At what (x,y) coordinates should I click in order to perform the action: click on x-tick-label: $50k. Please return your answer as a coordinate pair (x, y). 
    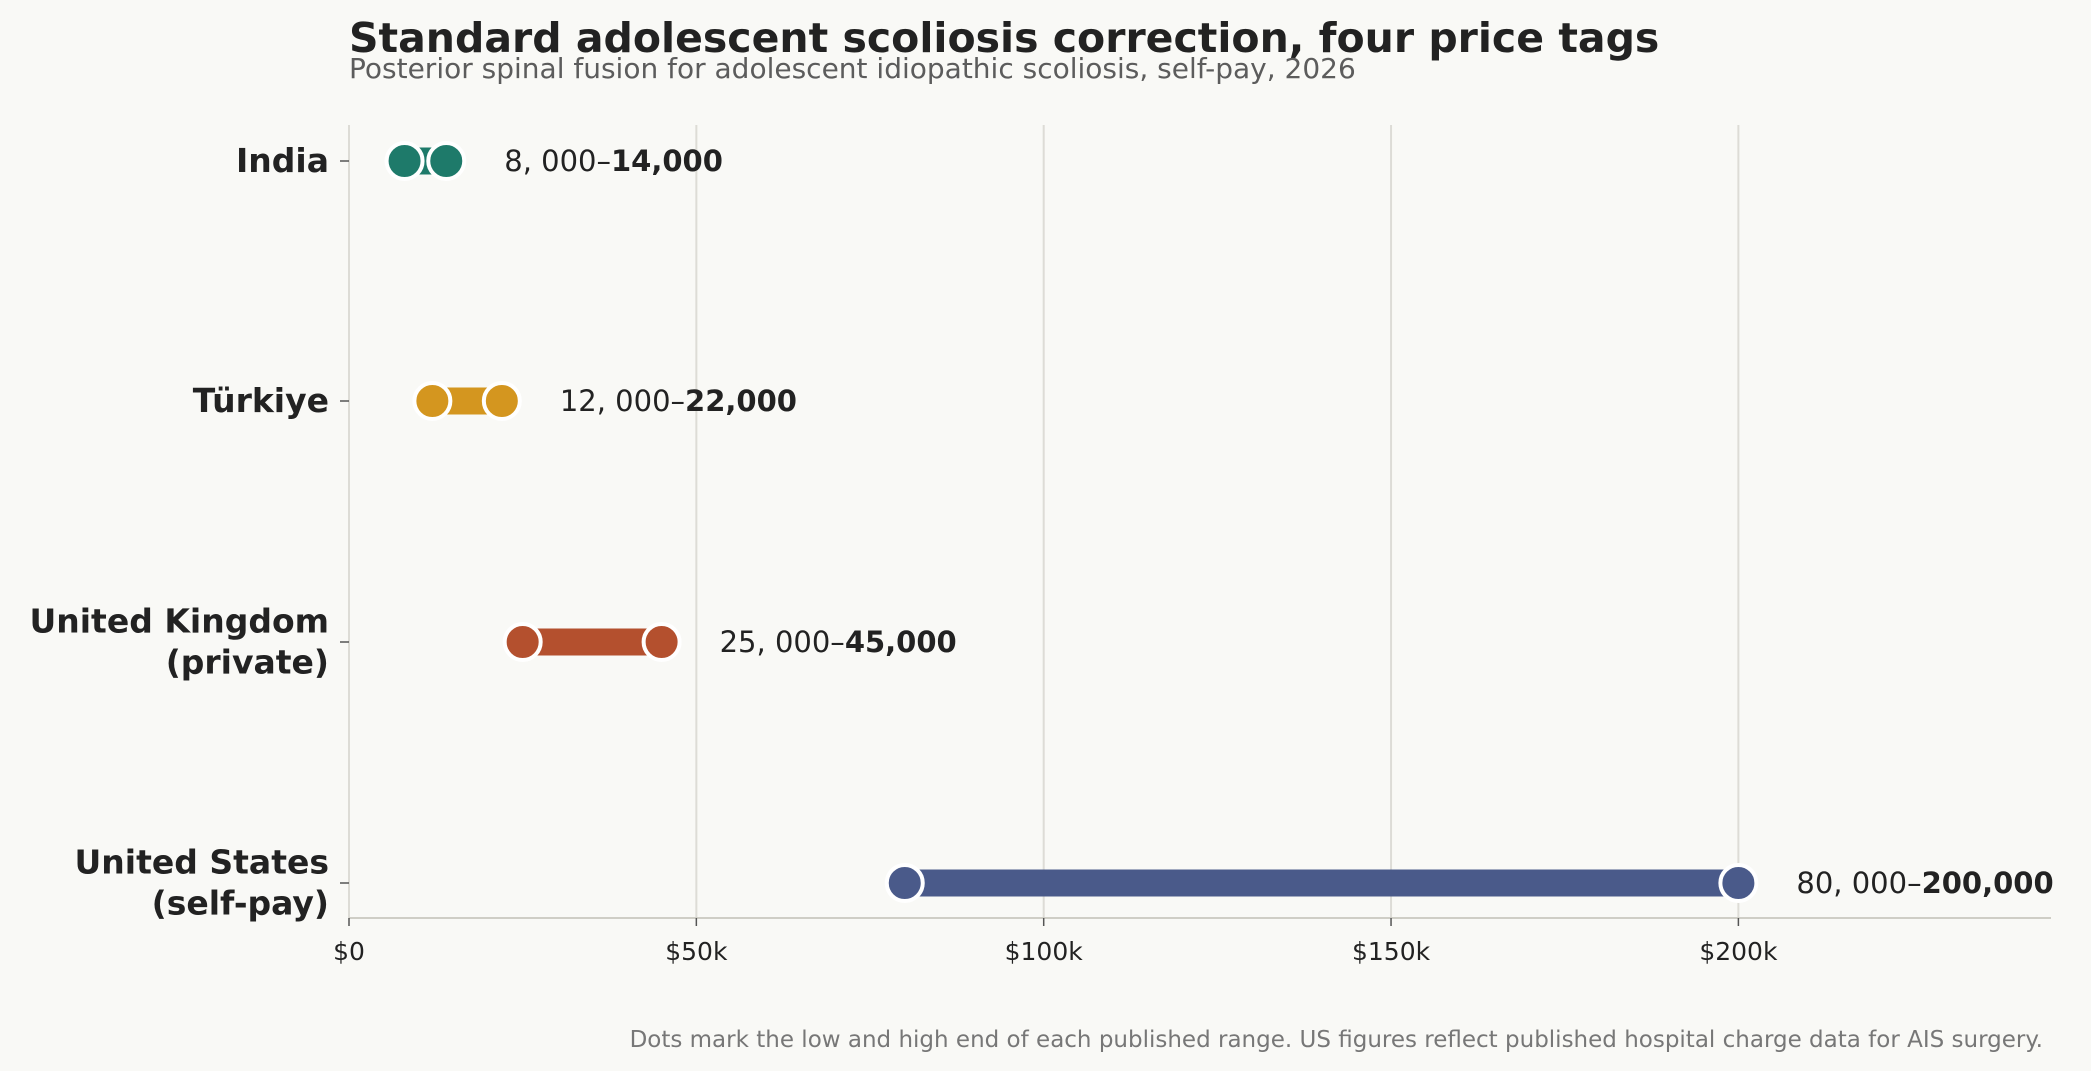
    Looking at the image, I should click on (696, 951).